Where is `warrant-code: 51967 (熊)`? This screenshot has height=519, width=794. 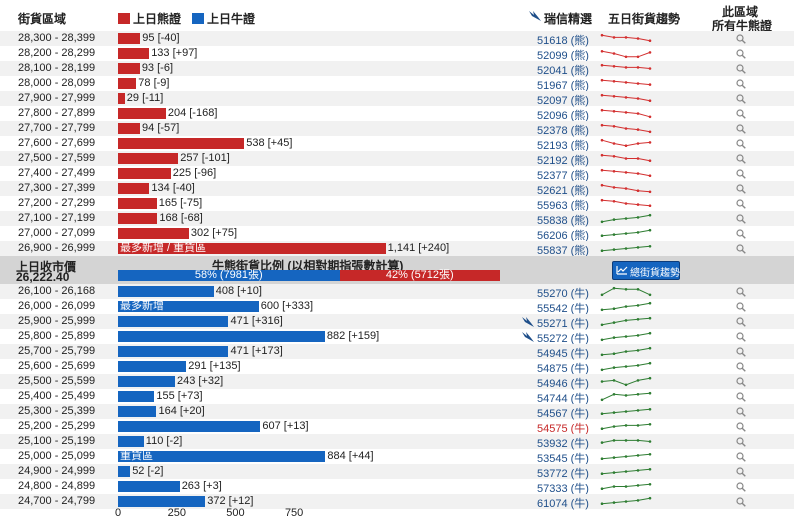
warrant-code: 51967 (熊) is located at coordinates (563, 86).